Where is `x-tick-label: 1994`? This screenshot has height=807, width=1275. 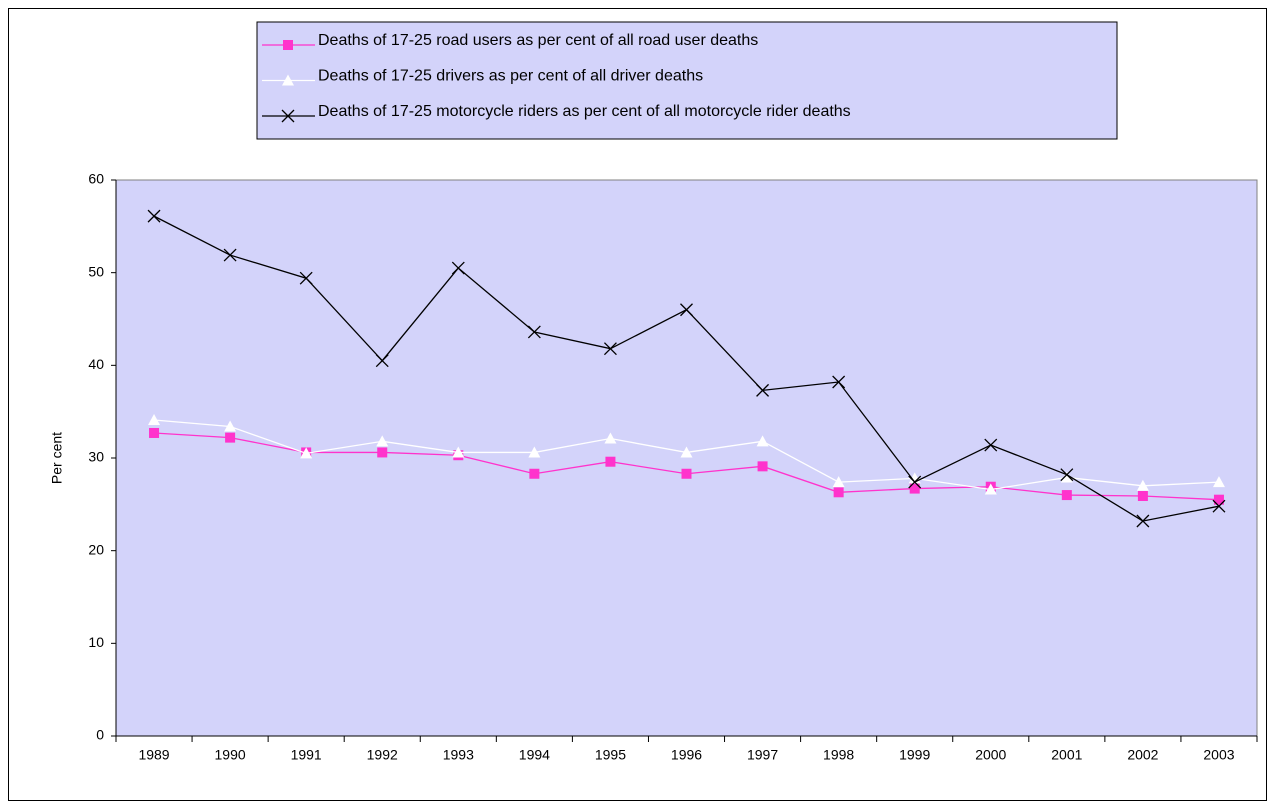
x-tick-label: 1994 is located at coordinates (534, 755).